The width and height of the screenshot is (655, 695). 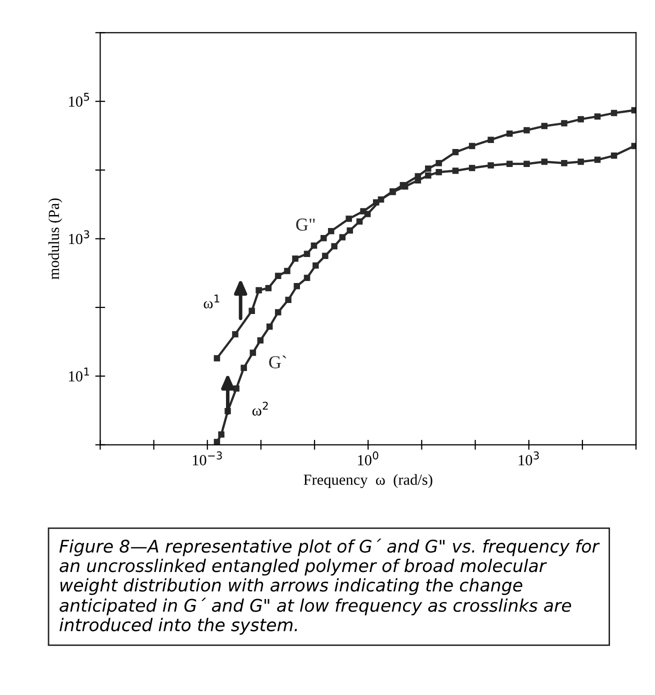 What do you see at coordinates (79, 237) in the screenshot?
I see `y-tick-label: 10$^{3}$` at bounding box center [79, 237].